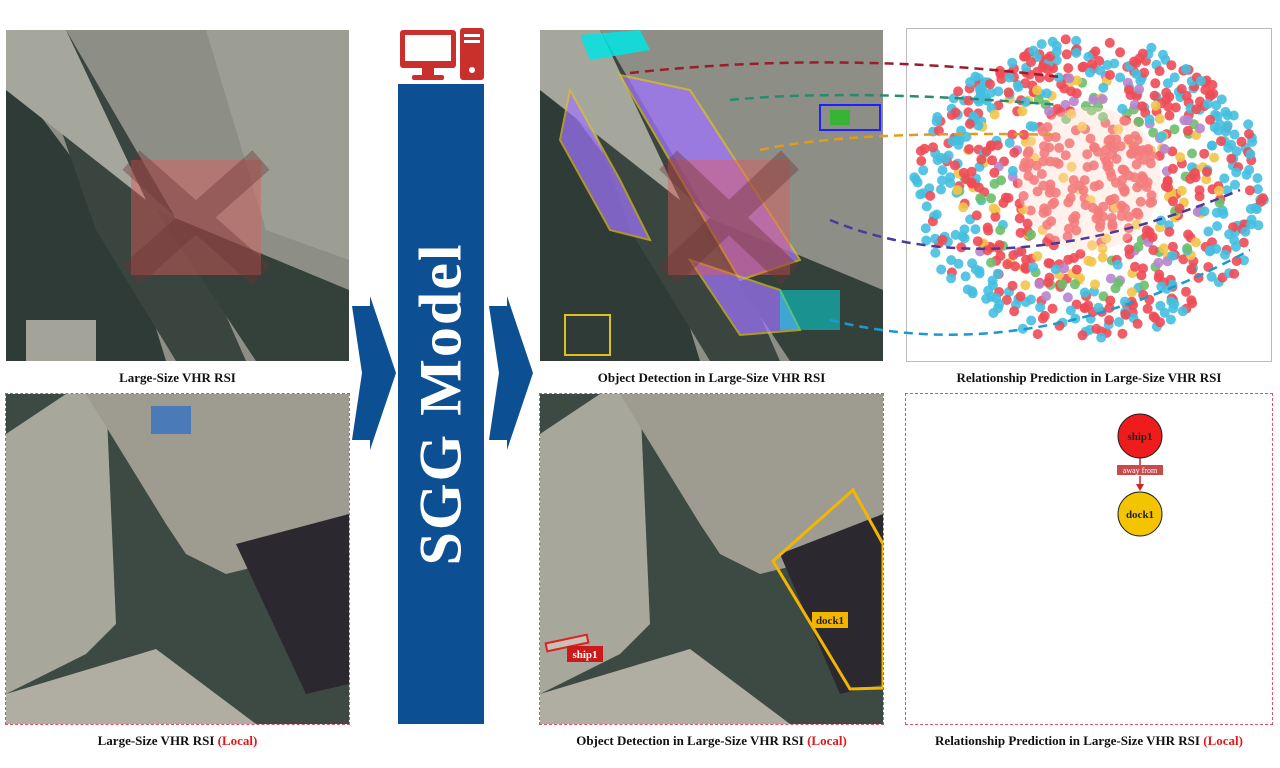 This screenshot has width=1280, height=768. I want to click on detection-local-tag: (Local), so click(827, 740).